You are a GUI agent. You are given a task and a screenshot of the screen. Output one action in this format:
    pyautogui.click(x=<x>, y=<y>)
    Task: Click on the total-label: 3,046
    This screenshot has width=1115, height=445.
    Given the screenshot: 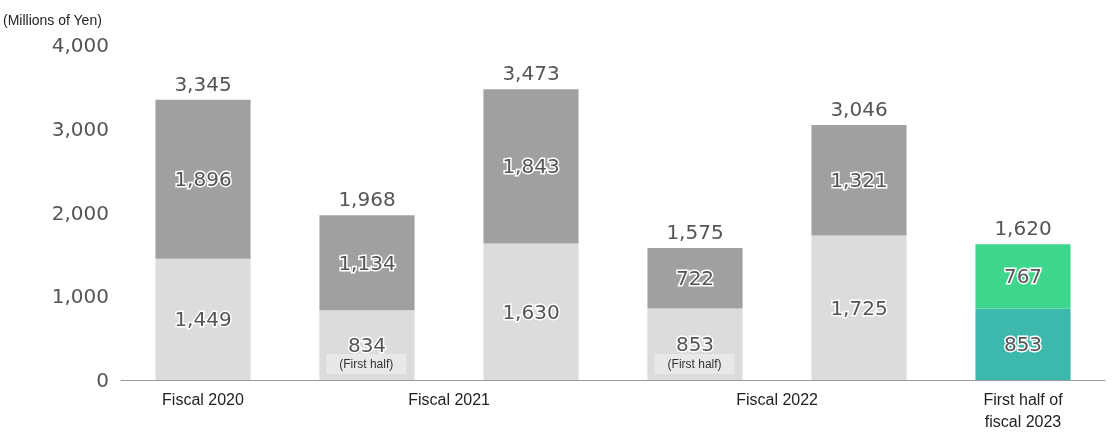 What is the action you would take?
    pyautogui.click(x=859, y=108)
    